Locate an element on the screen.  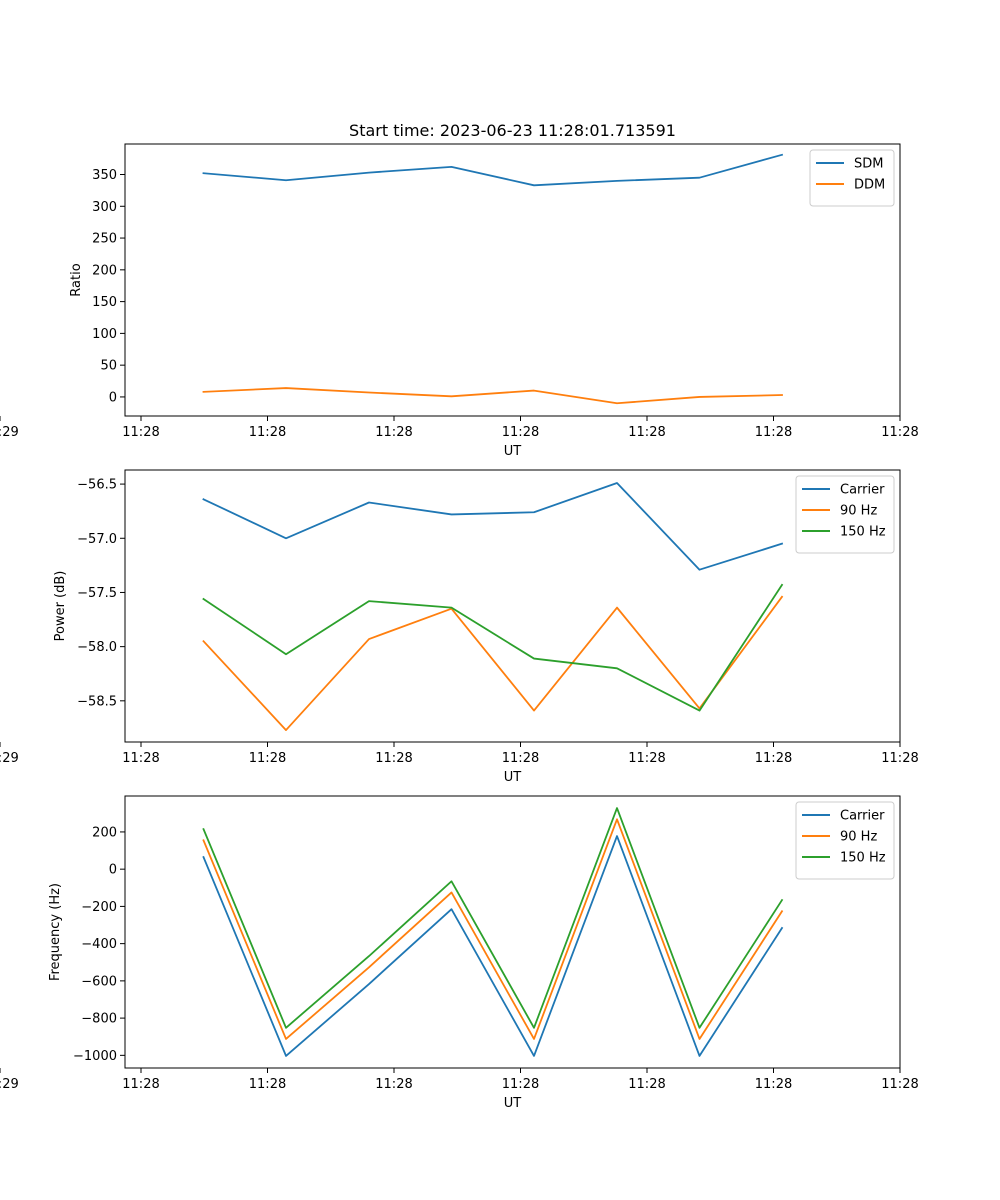
y-tick-label: 100 is located at coordinates (104, 334).